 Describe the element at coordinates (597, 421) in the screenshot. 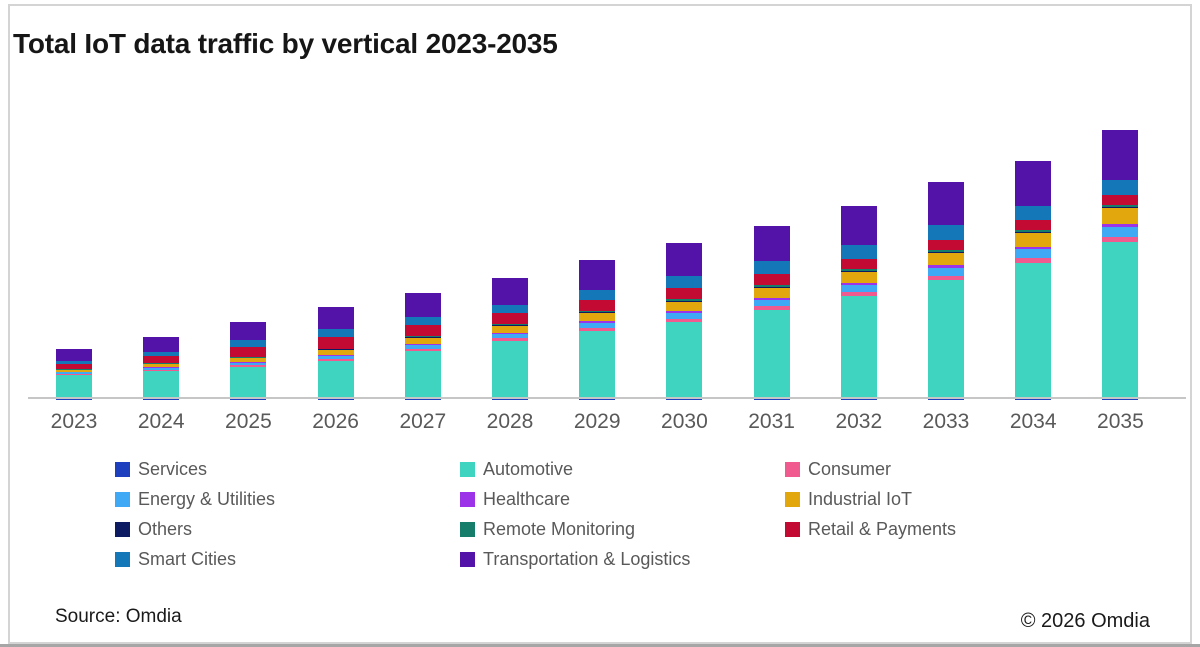

I see `x-tick-label-2029: 2029` at that location.